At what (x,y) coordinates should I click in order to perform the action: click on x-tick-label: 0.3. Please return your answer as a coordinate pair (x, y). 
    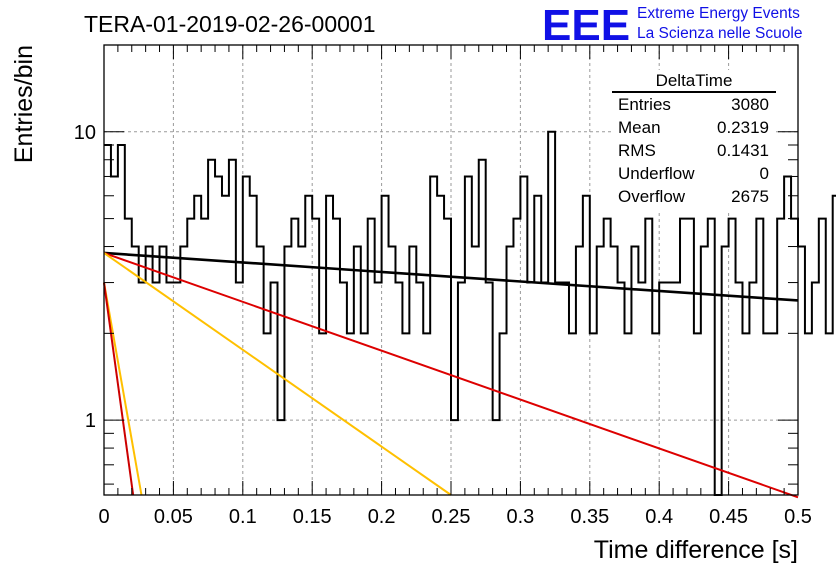
    Looking at the image, I should click on (520, 517).